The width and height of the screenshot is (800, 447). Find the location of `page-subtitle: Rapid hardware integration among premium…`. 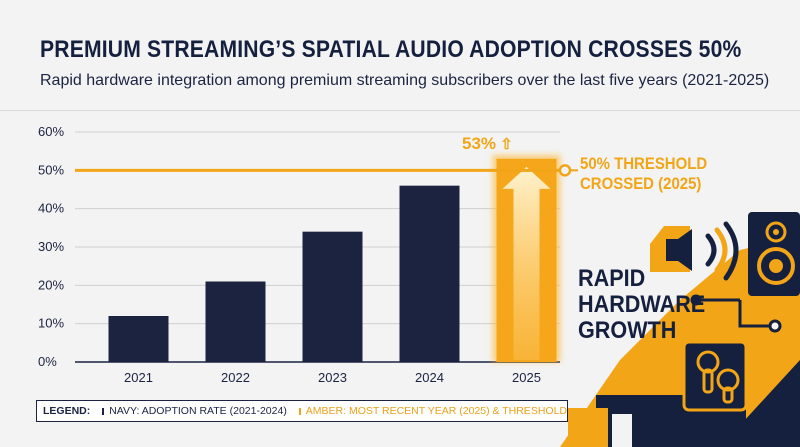

page-subtitle: Rapid hardware integration among premium… is located at coordinates (405, 80).